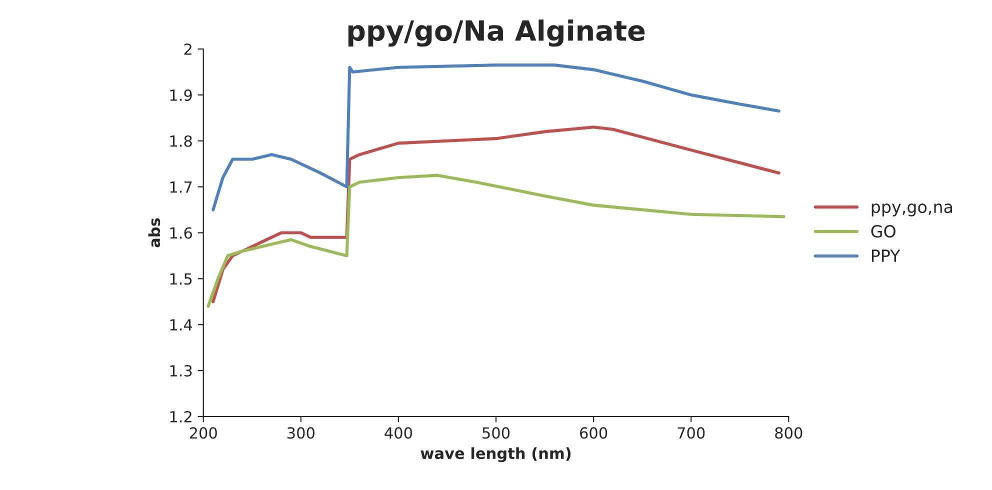  Describe the element at coordinates (496, 33) in the screenshot. I see `chart-title: ppy/go/Na Alginate` at that location.